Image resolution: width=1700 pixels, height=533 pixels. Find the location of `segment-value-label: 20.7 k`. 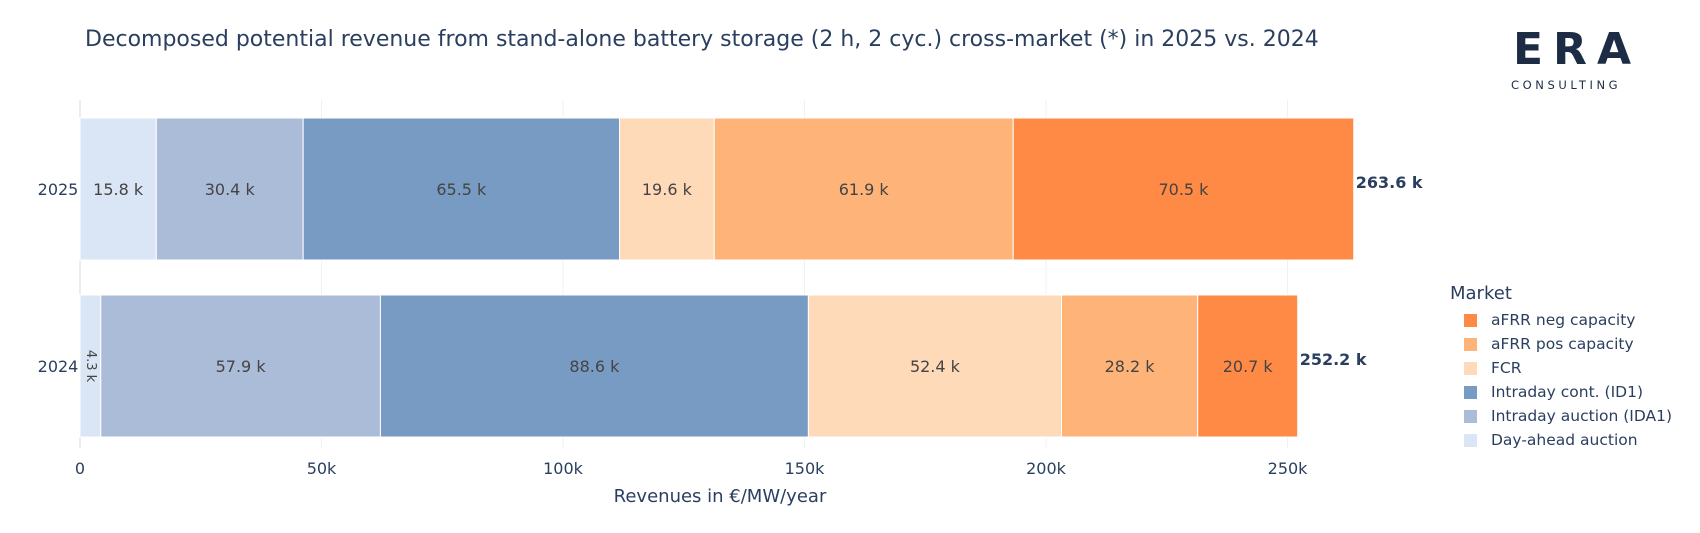

segment-value-label: 20.7 k is located at coordinates (1248, 366).